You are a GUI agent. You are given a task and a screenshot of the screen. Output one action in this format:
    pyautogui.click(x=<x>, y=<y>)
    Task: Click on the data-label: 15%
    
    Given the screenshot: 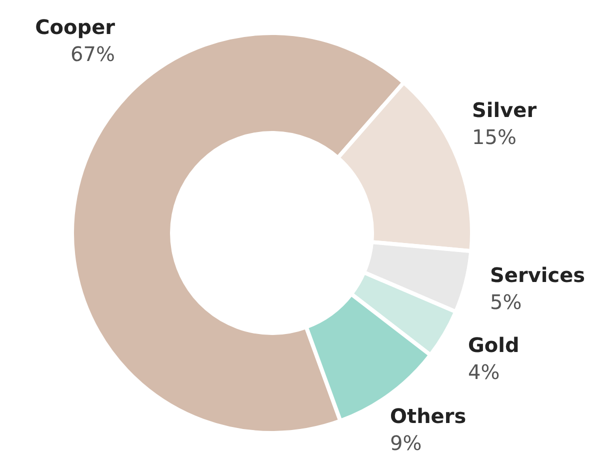 What is the action you would take?
    pyautogui.click(x=494, y=137)
    